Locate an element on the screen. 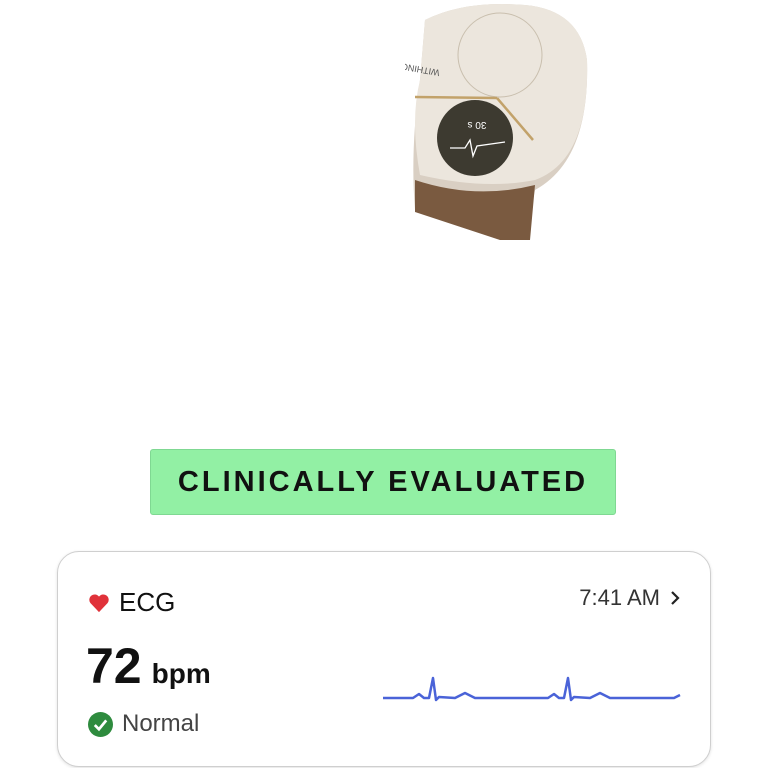 Image resolution: width=768 pixels, height=768 pixels. heart-icon is located at coordinates (99, 602).